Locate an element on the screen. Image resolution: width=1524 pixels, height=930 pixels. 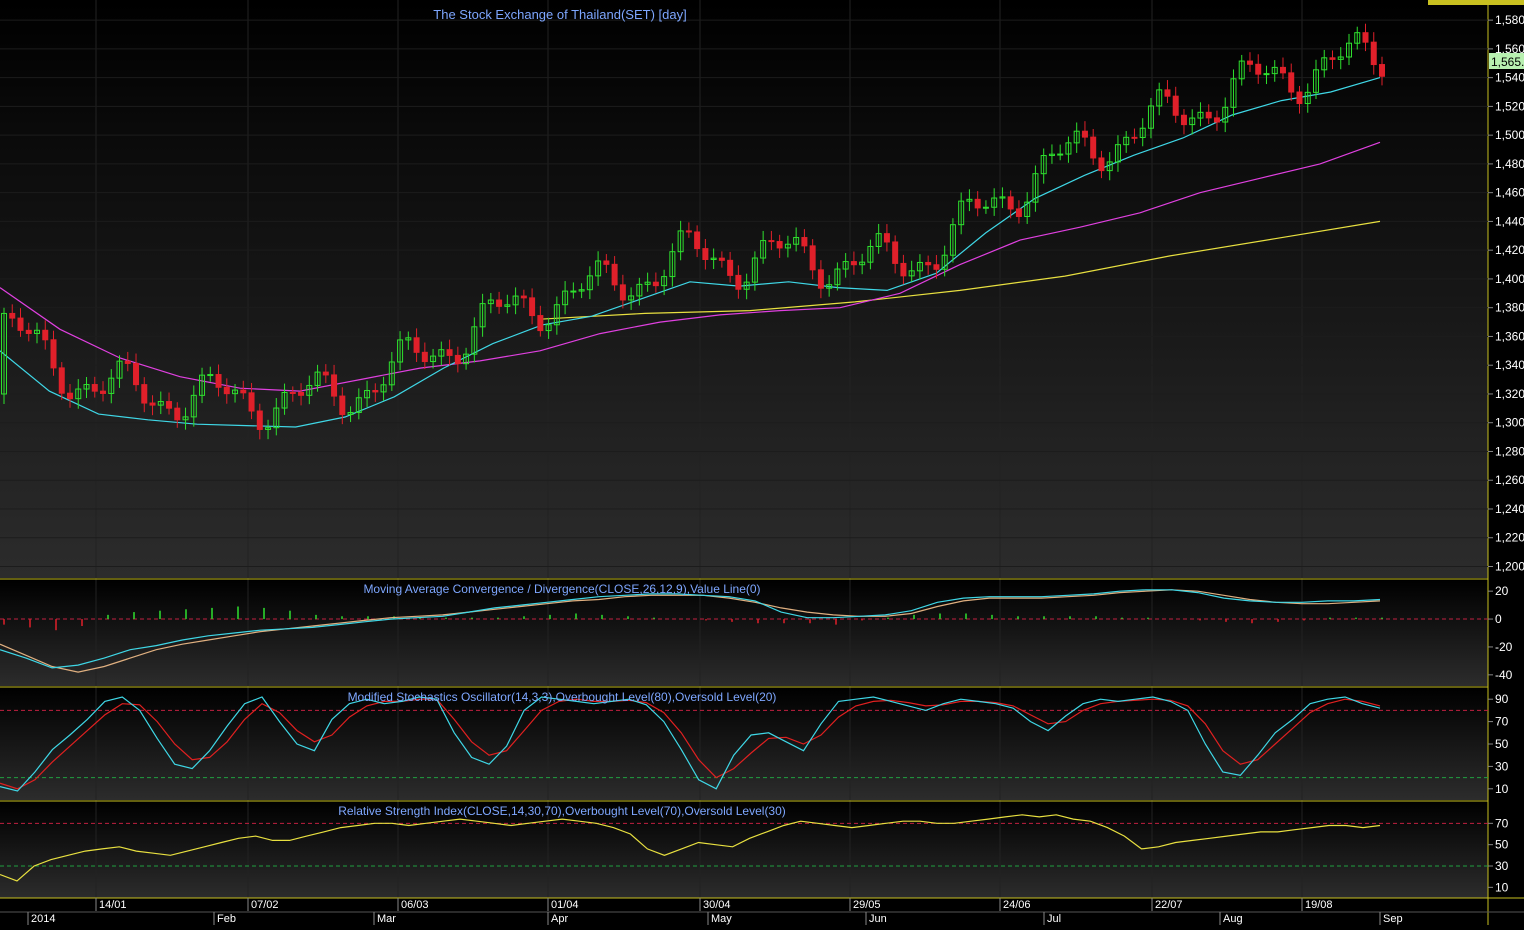
price-tick-label: 1,380 is located at coordinates (1509, 308).